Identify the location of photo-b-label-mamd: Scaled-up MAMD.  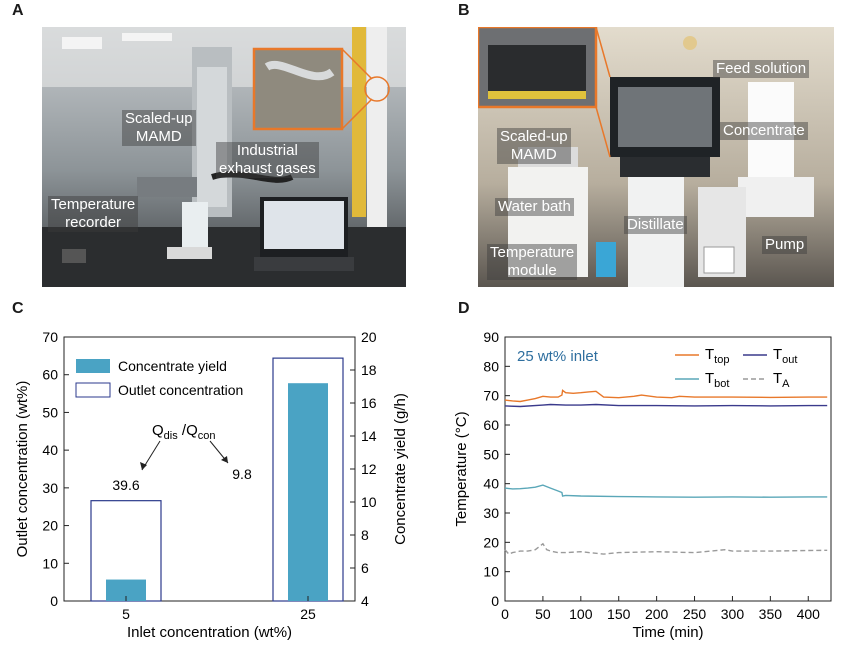
(534, 146).